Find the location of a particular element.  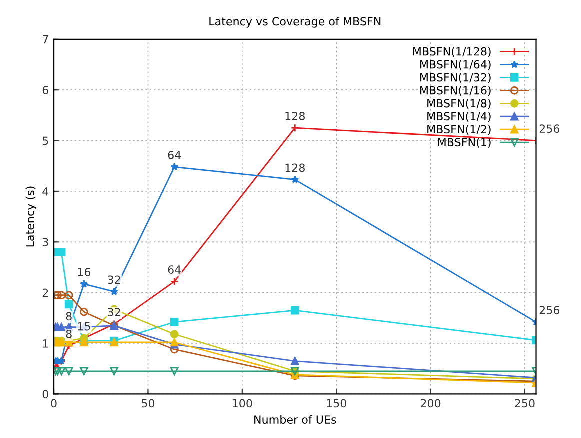

annotation: 15 is located at coordinates (84, 326).